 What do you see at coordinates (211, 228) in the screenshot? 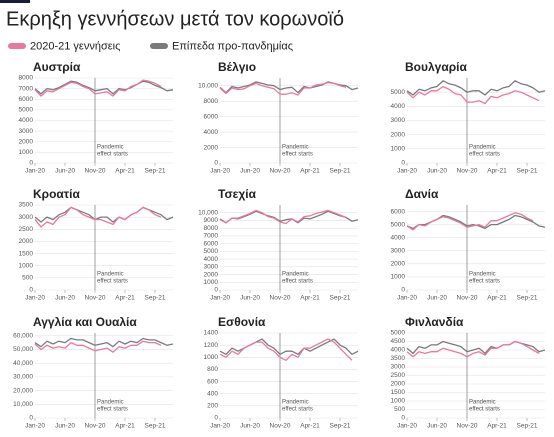
I see `y-tick-label: 8000` at bounding box center [211, 228].